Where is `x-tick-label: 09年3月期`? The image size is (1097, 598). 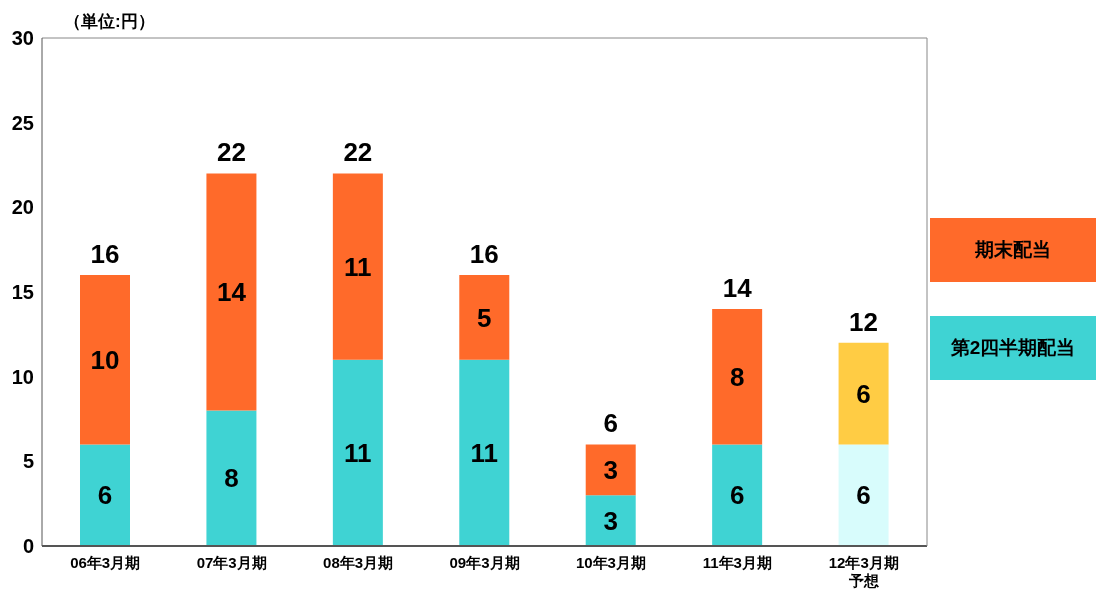 x-tick-label: 09年3月期 is located at coordinates (484, 562).